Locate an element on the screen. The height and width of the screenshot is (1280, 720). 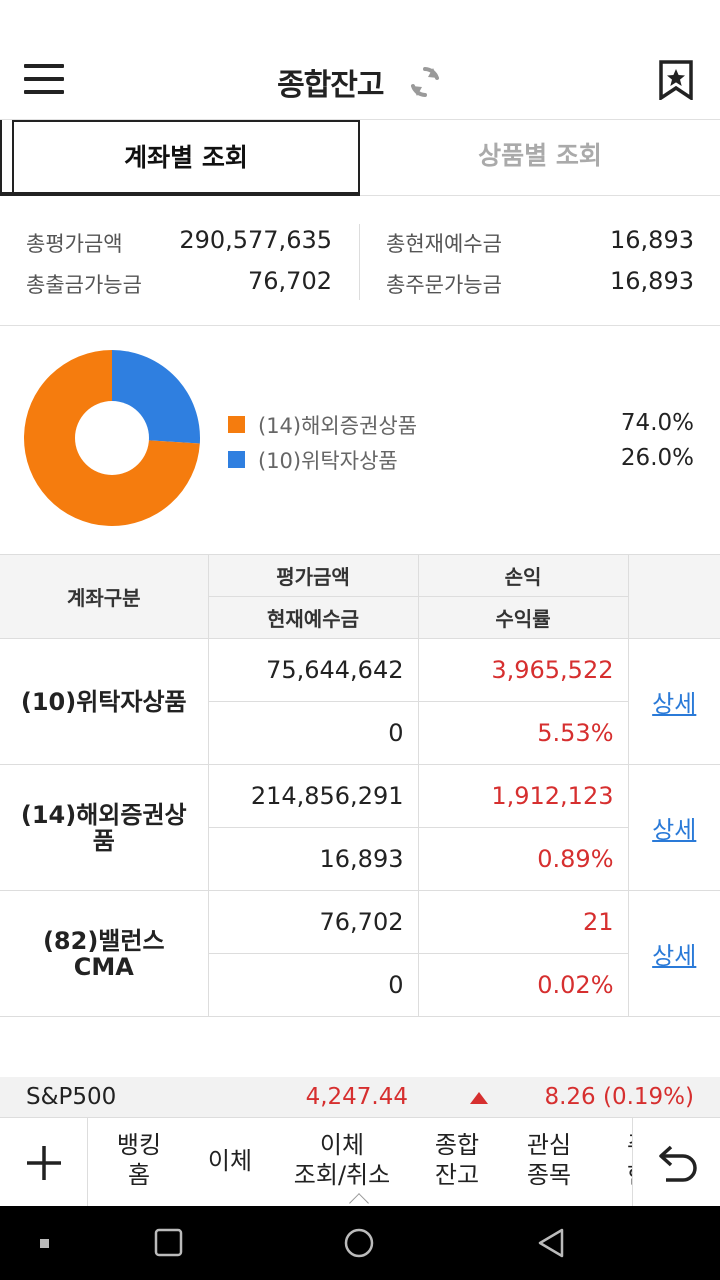
total-eval-label: 총평가금액 is located at coordinates (74, 244).